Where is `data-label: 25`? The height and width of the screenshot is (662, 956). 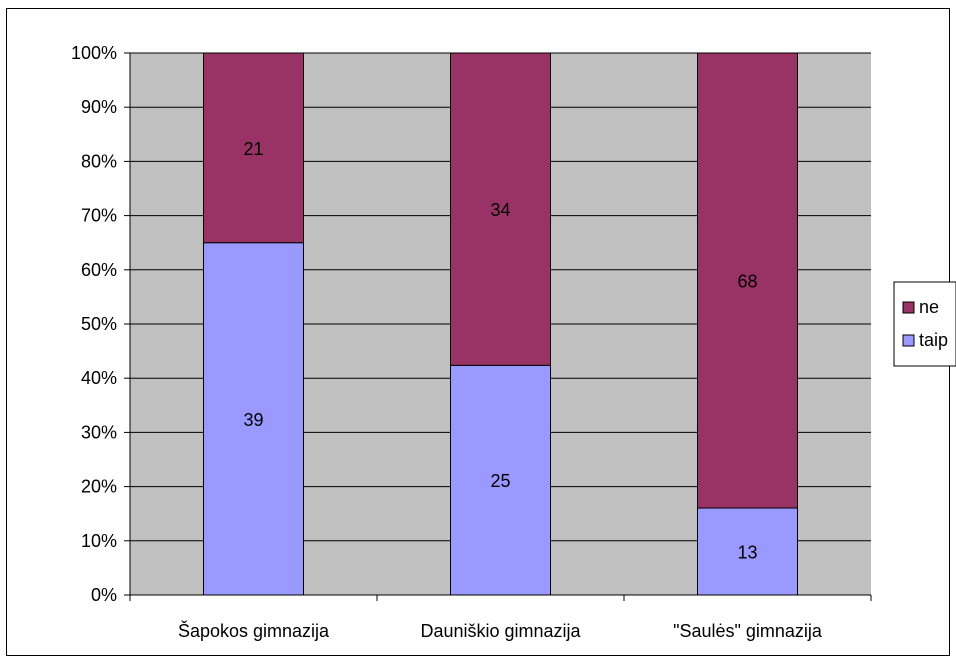
data-label: 25 is located at coordinates (500, 481).